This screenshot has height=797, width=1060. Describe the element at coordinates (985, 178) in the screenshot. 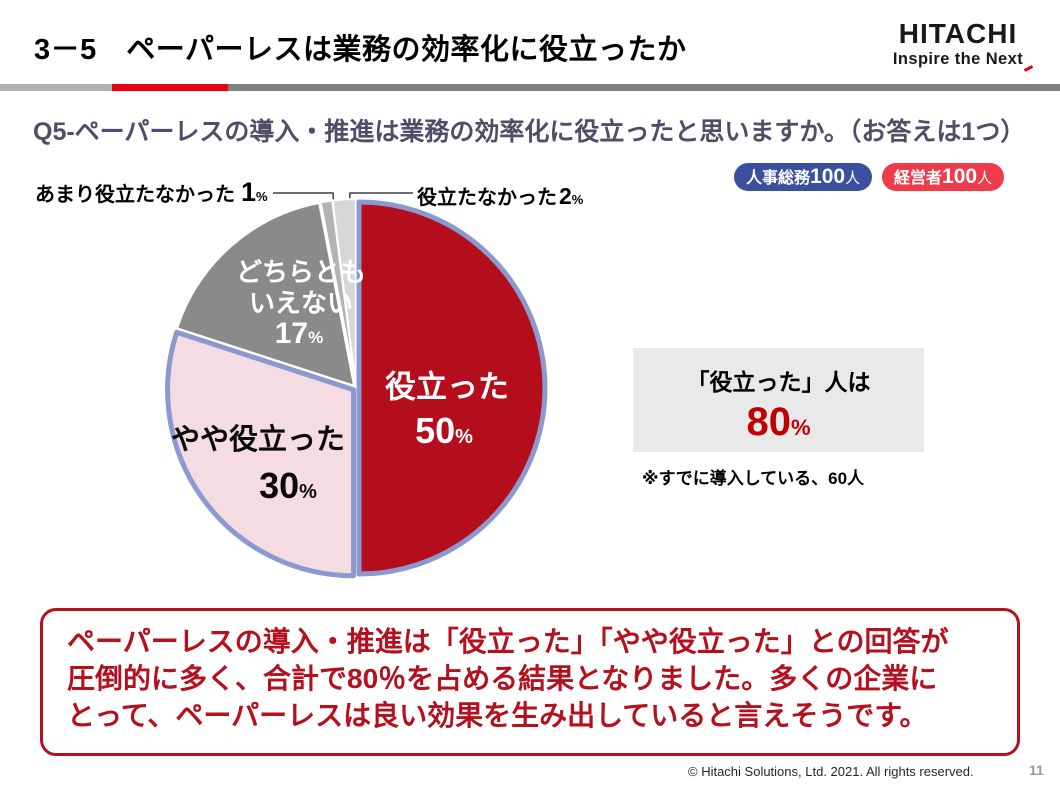

I see `badge-exec-unit: 人` at that location.